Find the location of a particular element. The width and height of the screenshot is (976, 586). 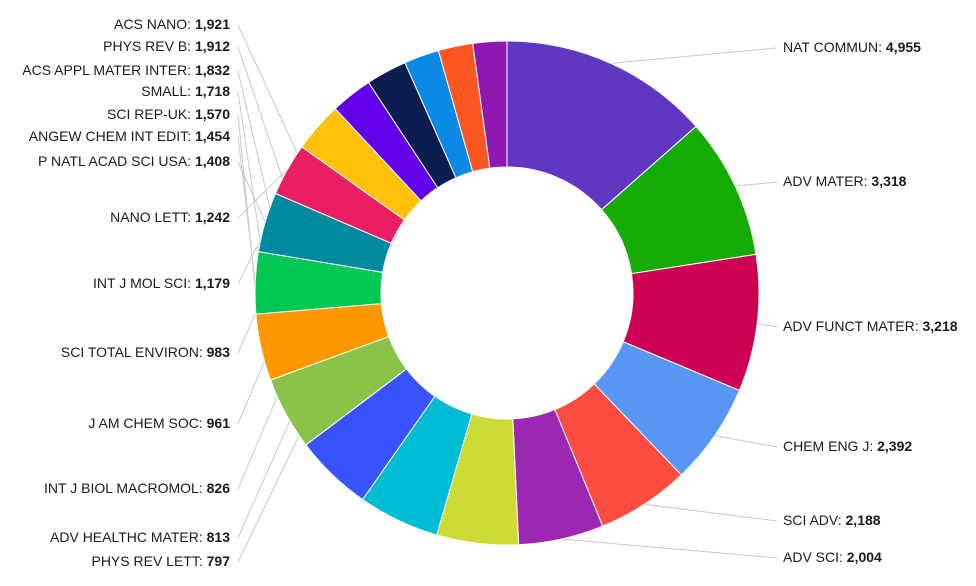

label-adv-sci: ADV SCI: 2,004 is located at coordinates (832, 557).